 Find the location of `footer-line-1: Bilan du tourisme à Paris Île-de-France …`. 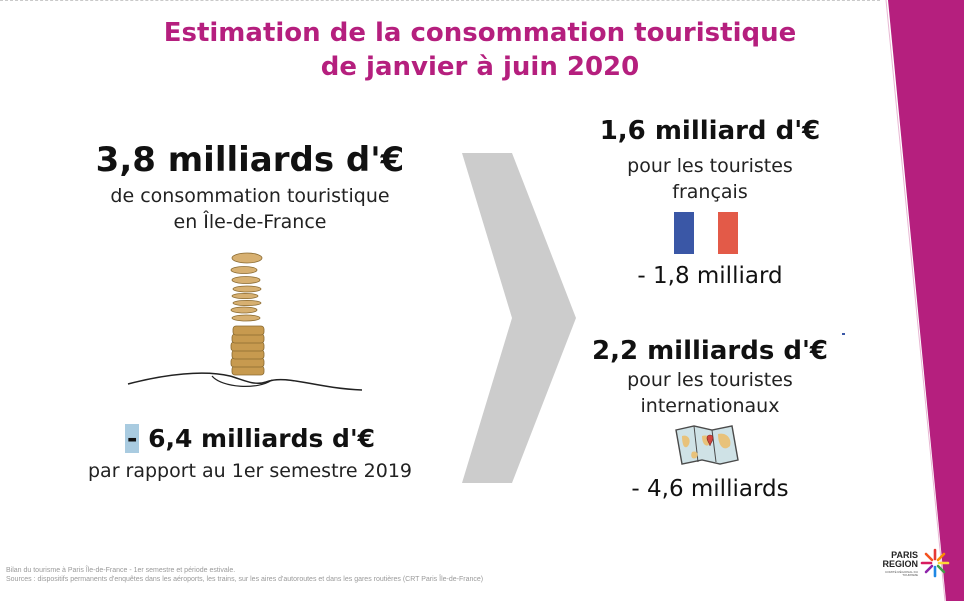

footer-line-1: Bilan du tourisme à Paris Île-de-France … is located at coordinates (121, 570).